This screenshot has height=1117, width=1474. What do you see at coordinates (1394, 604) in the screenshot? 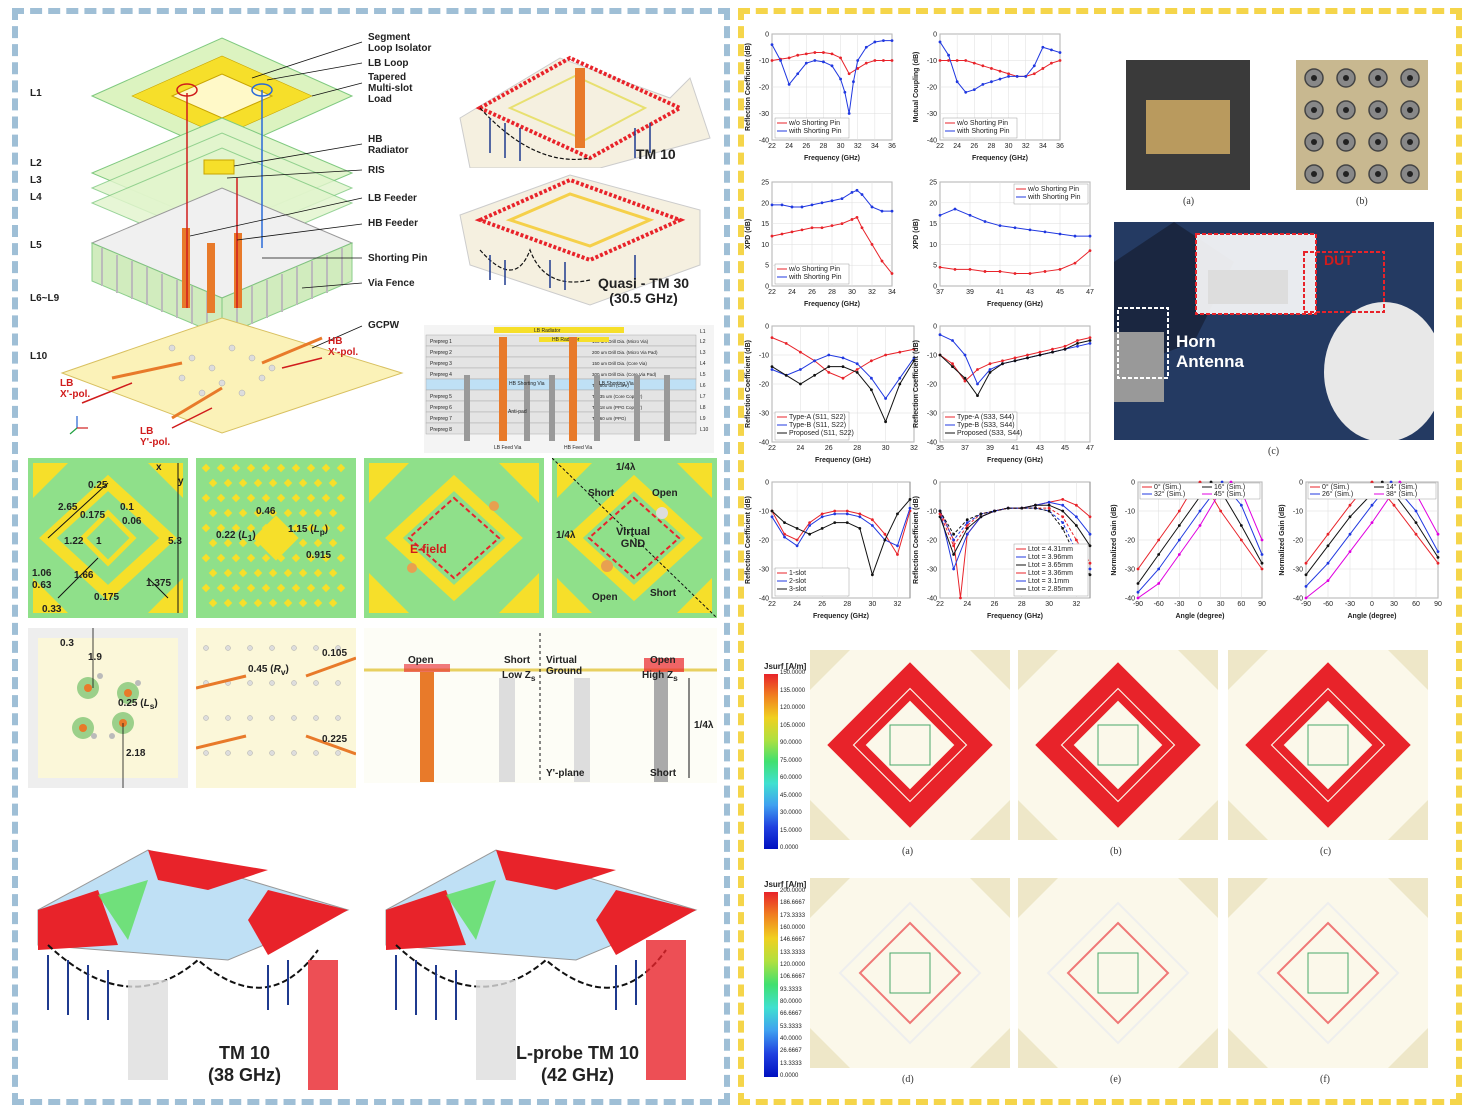
I see `x-tick-label: 30` at bounding box center [1394, 604].